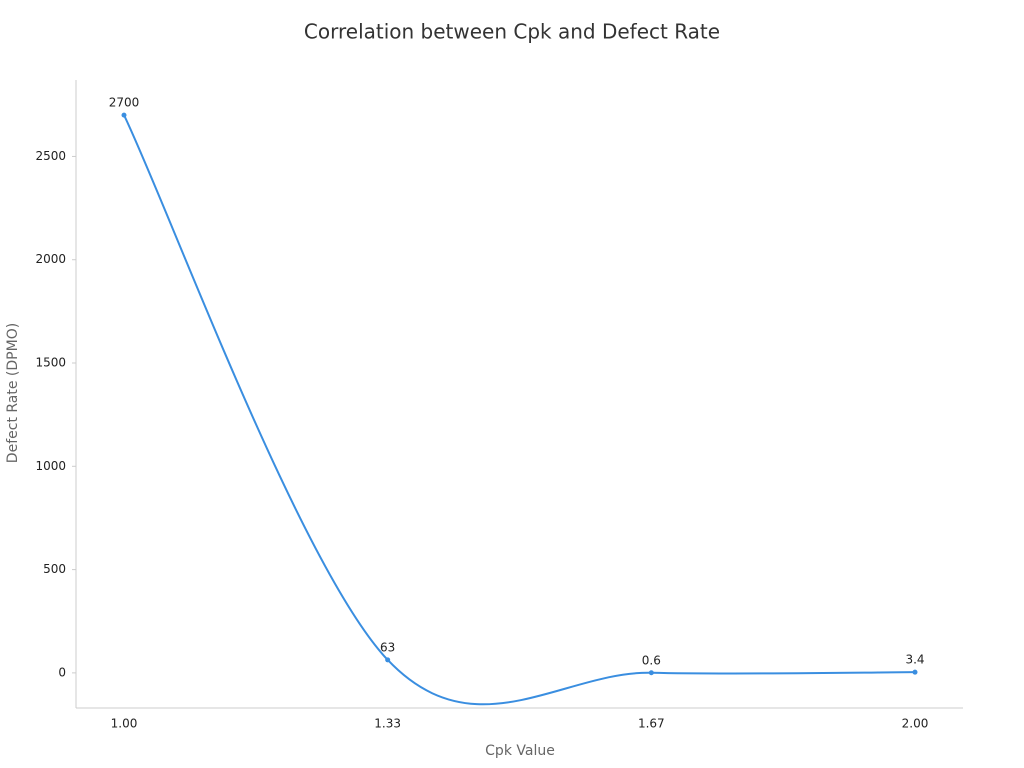 The height and width of the screenshot is (768, 1024). What do you see at coordinates (520, 751) in the screenshot?
I see `x-axis-label: Cpk Value` at bounding box center [520, 751].